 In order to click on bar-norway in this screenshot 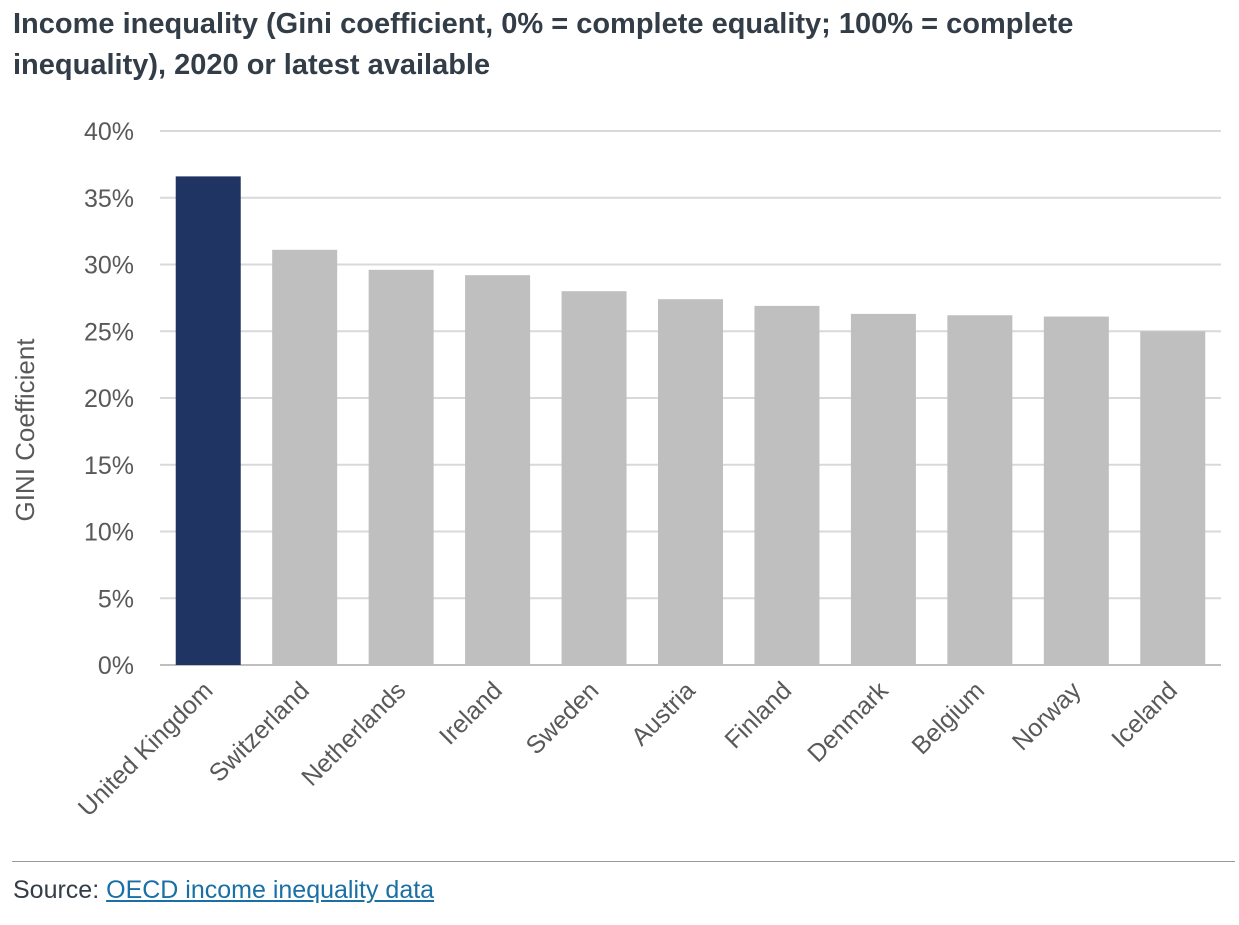, I will do `click(1076, 490)`.